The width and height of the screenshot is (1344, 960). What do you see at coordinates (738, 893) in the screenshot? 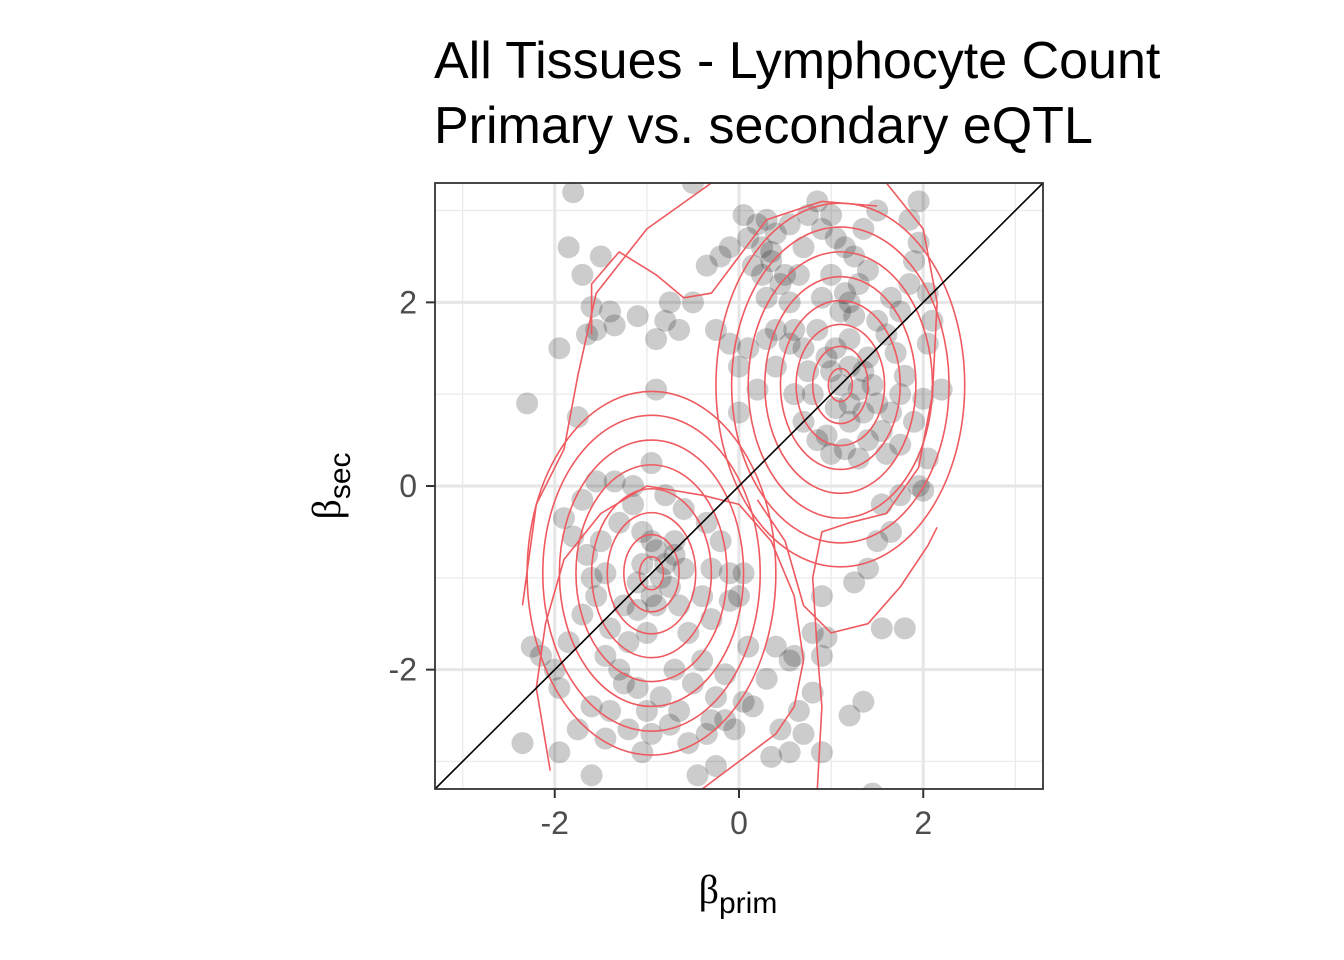
I see `x-axis-label: βprim` at bounding box center [738, 893].